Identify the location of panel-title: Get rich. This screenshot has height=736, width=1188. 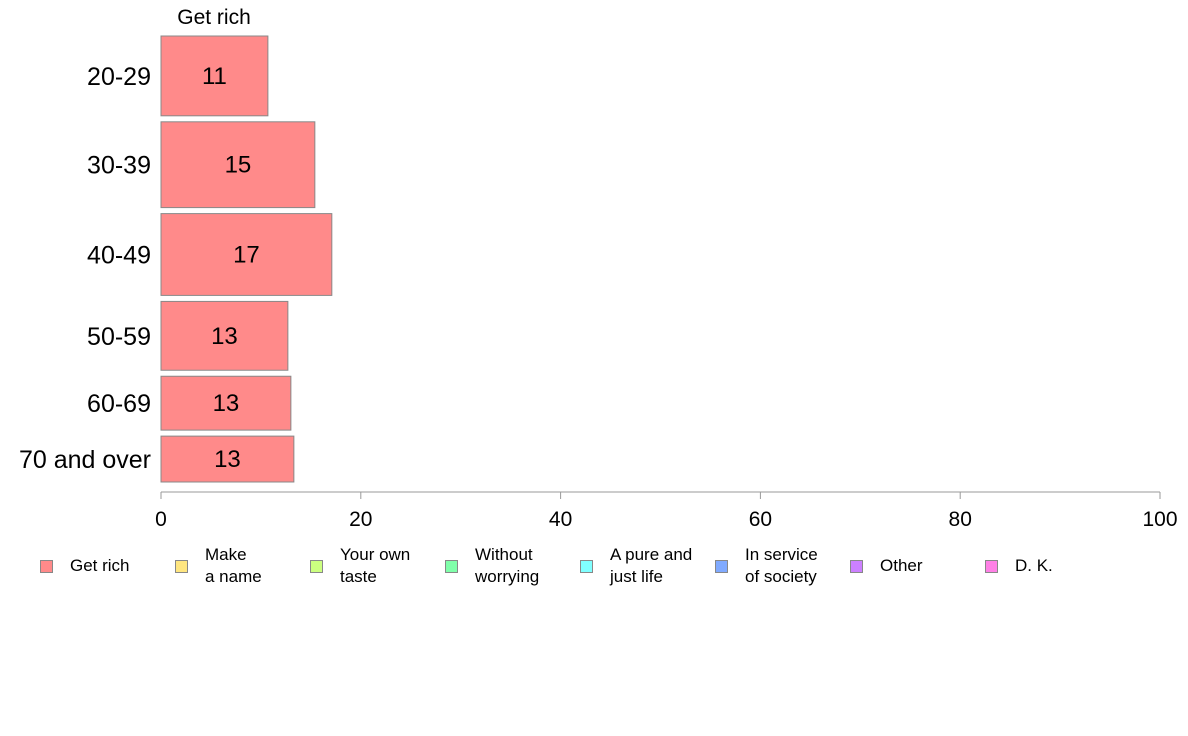
(214, 17).